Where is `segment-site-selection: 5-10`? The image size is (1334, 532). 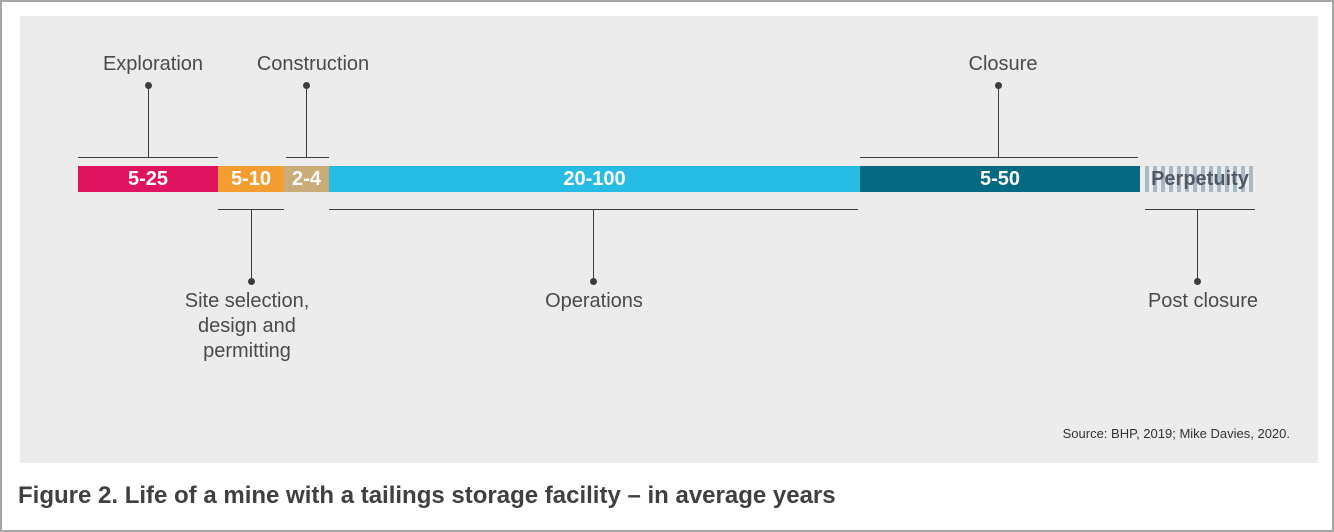 segment-site-selection: 5-10 is located at coordinates (251, 179).